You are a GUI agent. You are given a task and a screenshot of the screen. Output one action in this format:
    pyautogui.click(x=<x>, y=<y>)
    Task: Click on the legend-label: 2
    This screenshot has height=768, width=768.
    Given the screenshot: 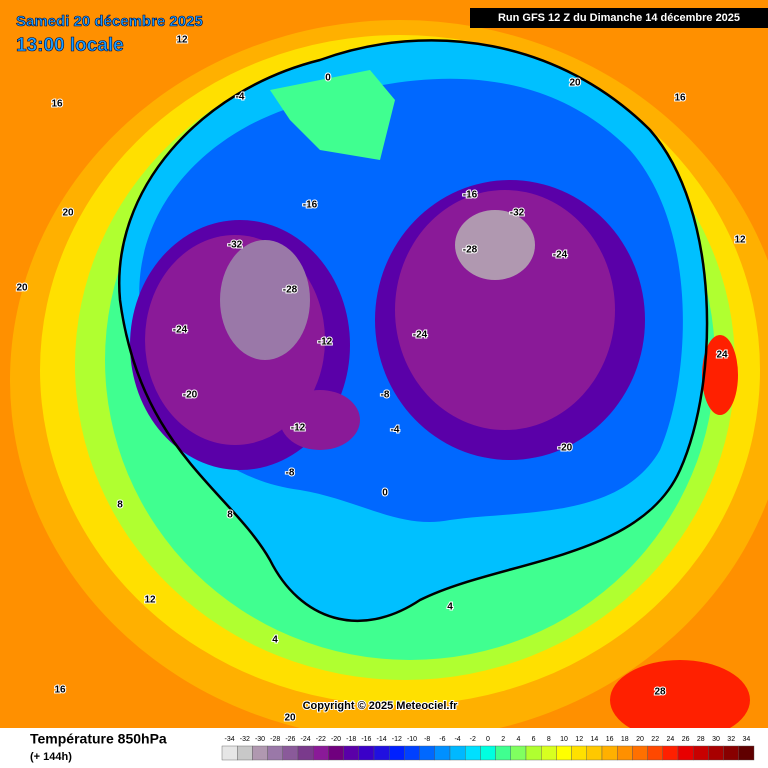 What is the action you would take?
    pyautogui.click(x=503, y=739)
    